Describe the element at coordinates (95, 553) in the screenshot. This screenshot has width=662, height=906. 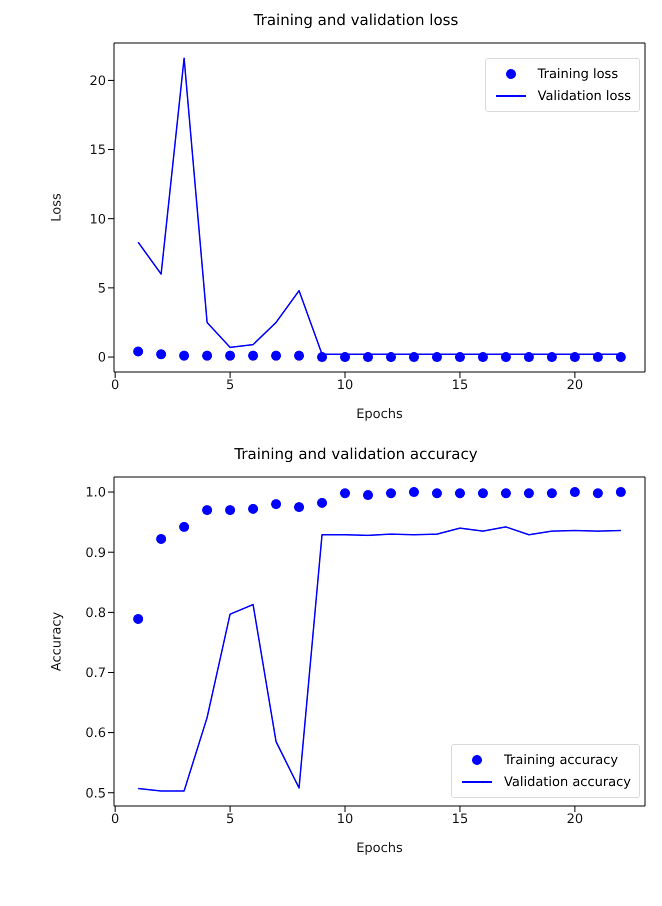
I see `y-tick-label: 0.9` at that location.